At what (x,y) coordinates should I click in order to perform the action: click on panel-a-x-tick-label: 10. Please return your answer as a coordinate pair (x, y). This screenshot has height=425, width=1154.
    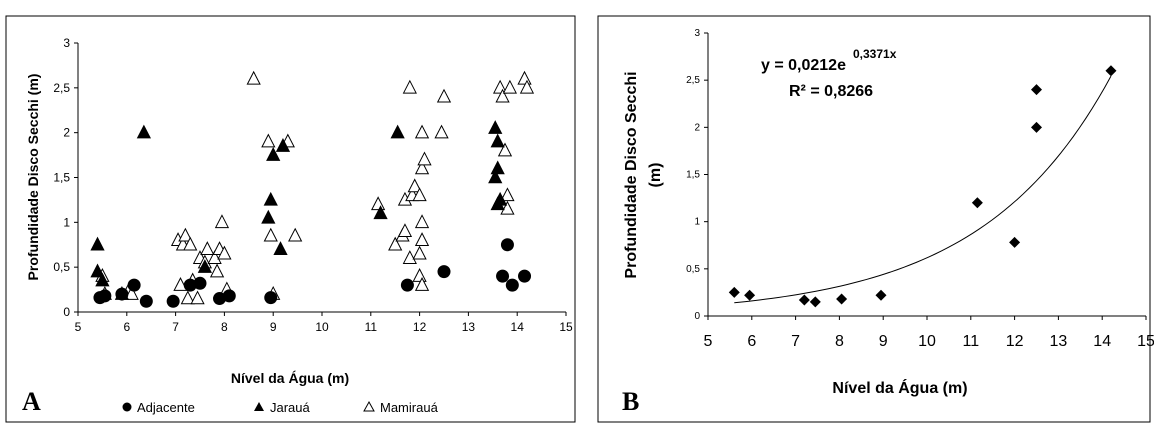
    Looking at the image, I should click on (322, 327).